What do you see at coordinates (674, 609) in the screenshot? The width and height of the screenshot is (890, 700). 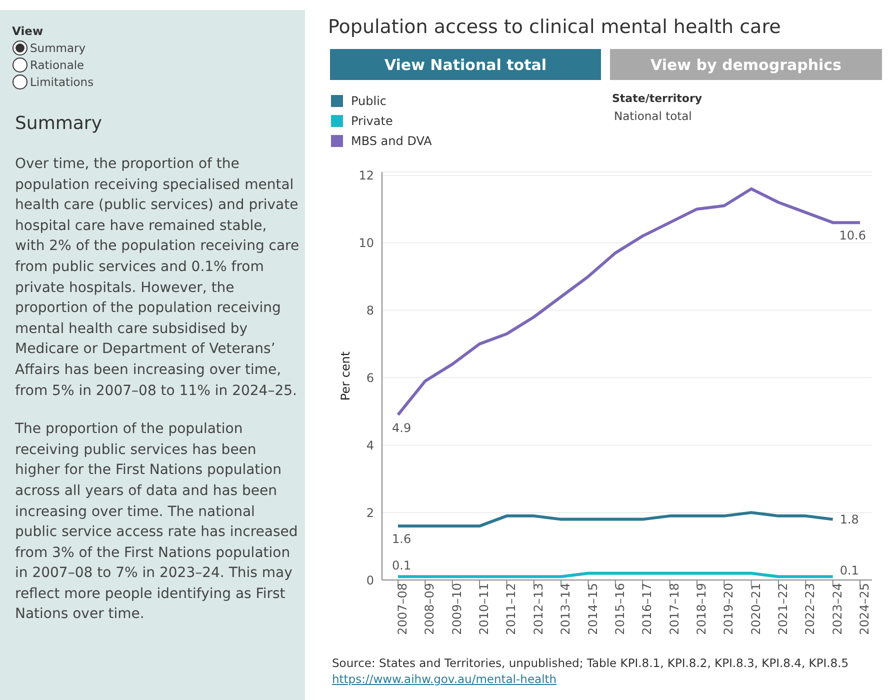 I see `x-tick-label: 2017–18` at bounding box center [674, 609].